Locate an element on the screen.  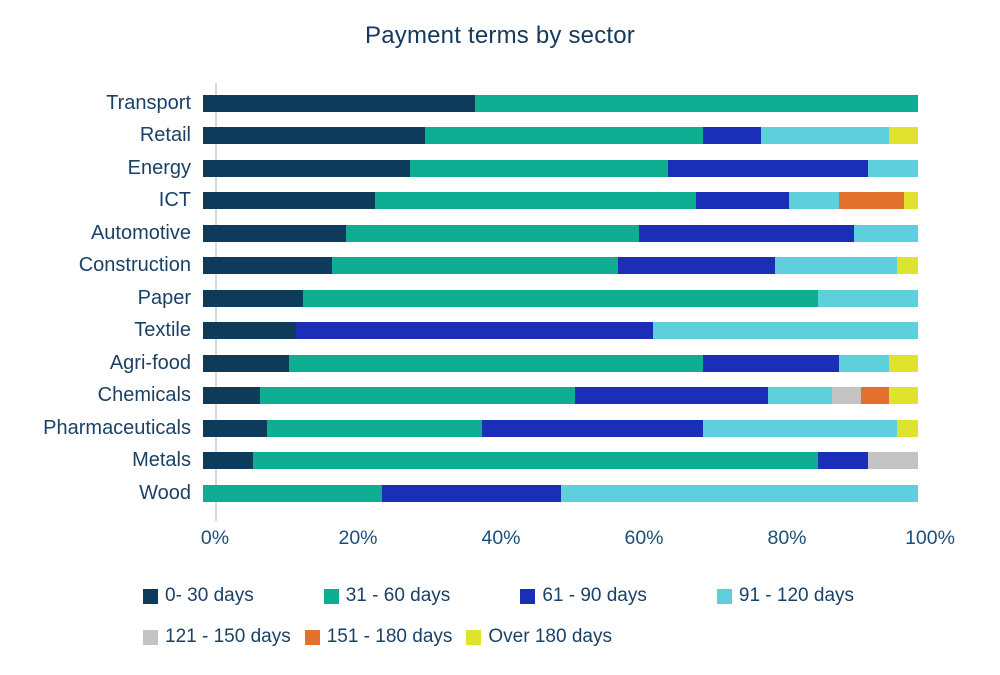
x-tick-label: 80% is located at coordinates (787, 538).